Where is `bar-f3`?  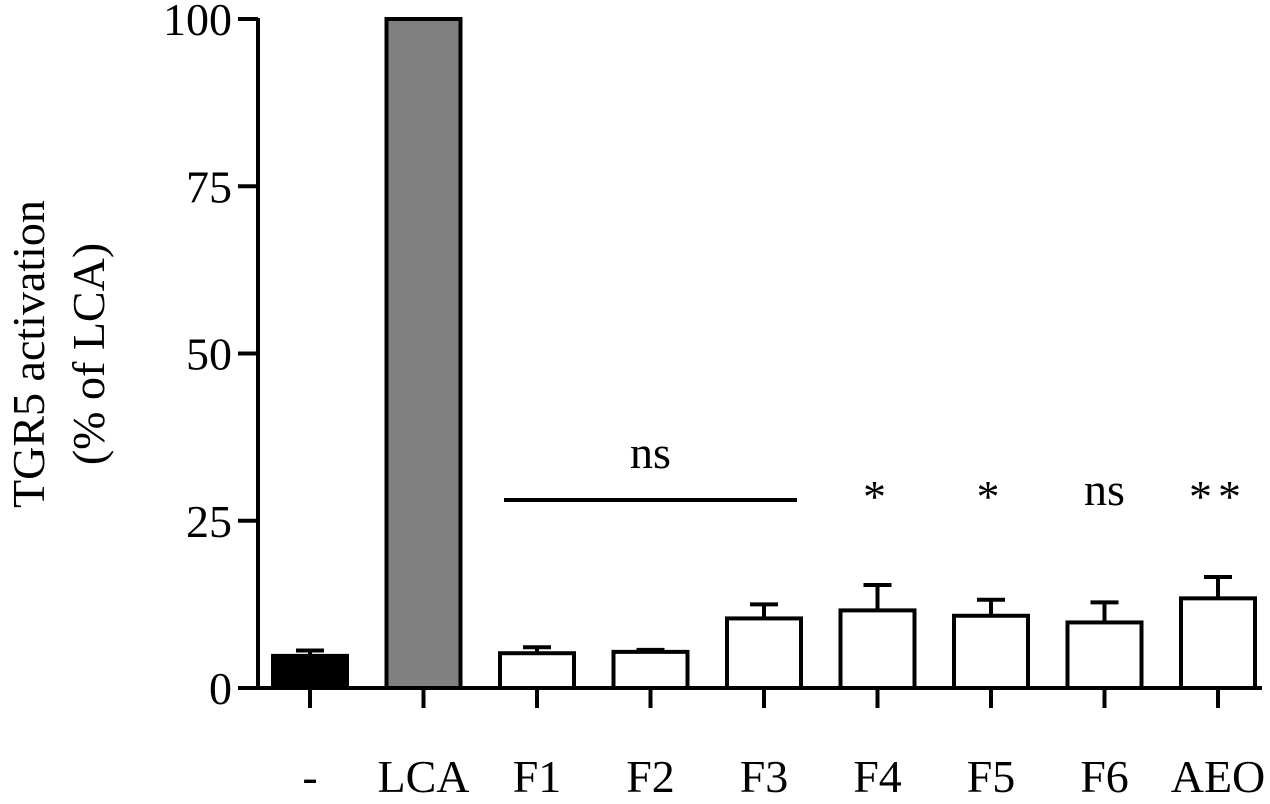
bar-f3 is located at coordinates (764, 653).